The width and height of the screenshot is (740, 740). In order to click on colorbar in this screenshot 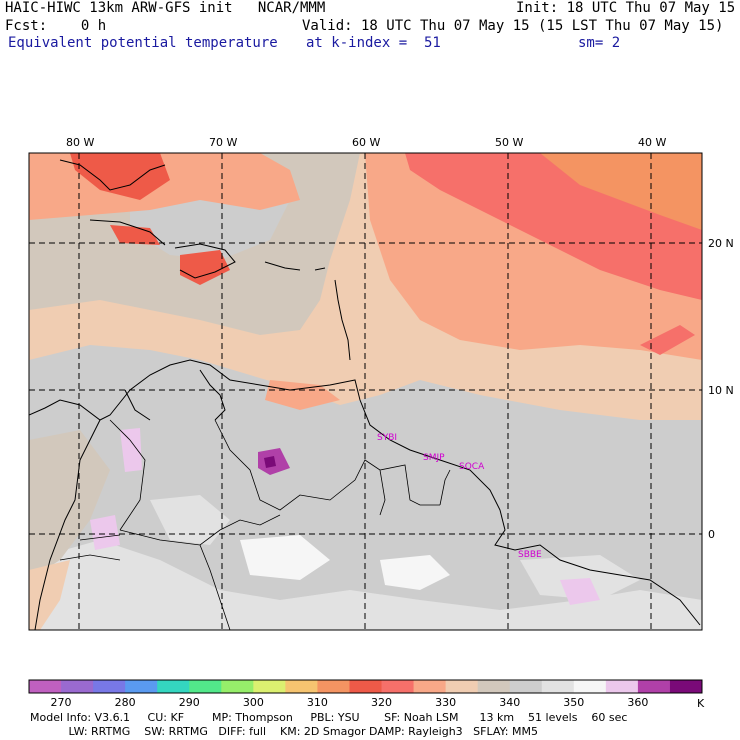, I will do `click(366, 686)`.